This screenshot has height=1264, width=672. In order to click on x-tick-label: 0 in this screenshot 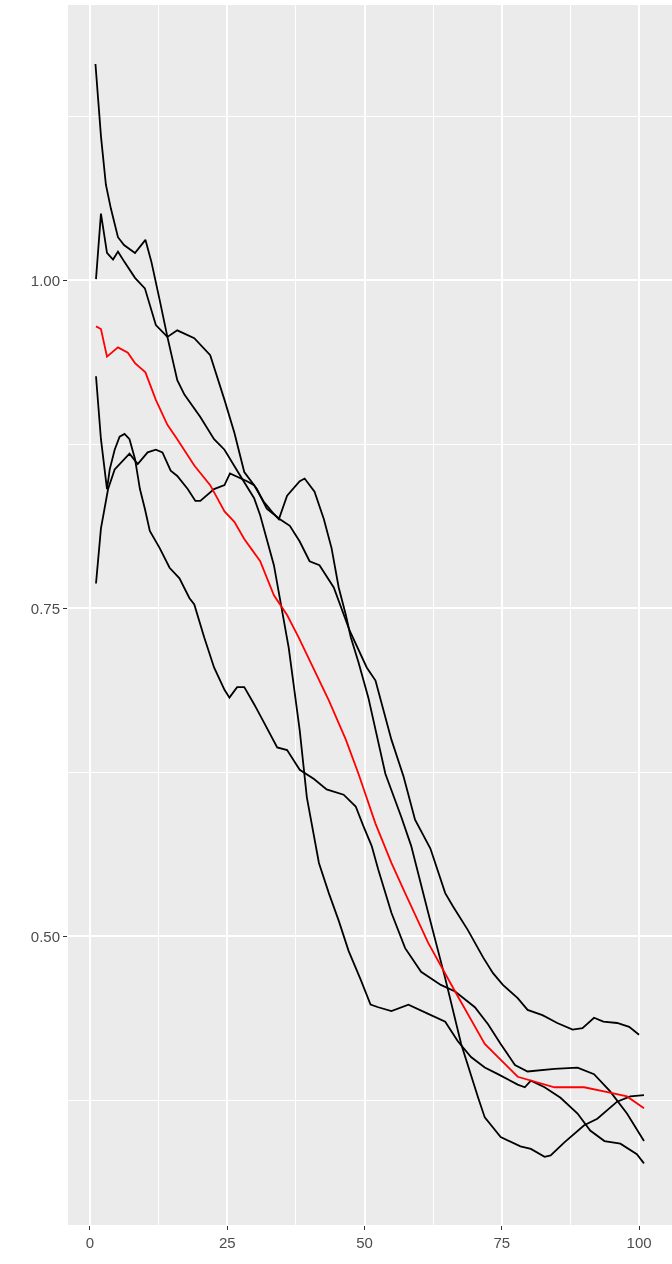, I will do `click(90, 1242)`.